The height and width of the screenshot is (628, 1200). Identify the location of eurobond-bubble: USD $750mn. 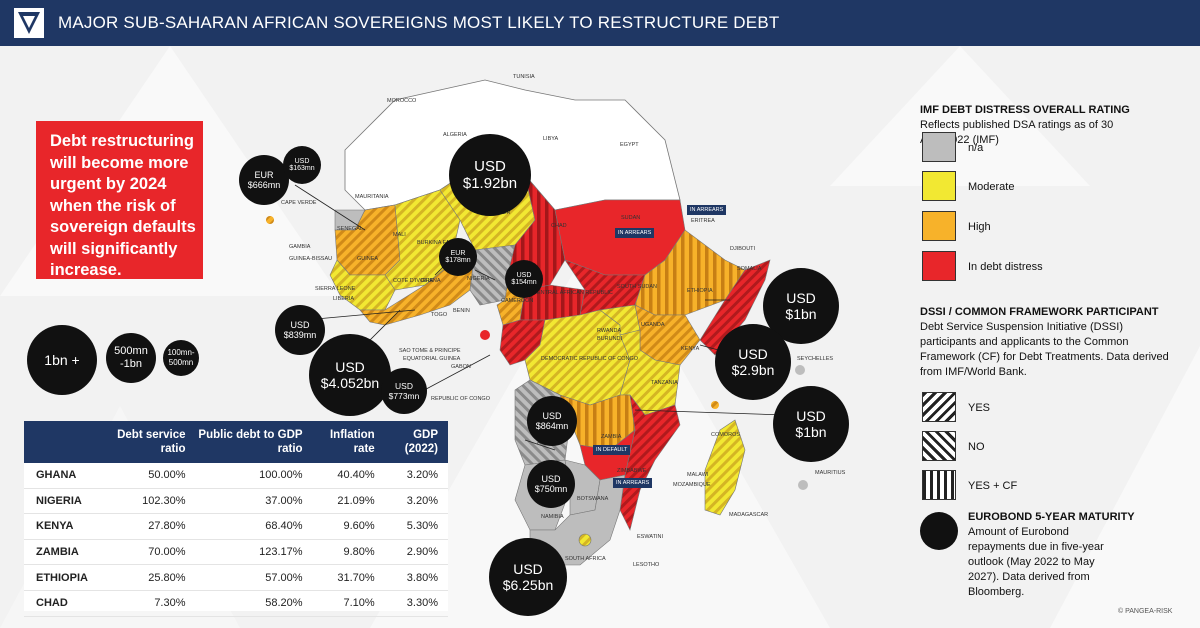
(551, 484).